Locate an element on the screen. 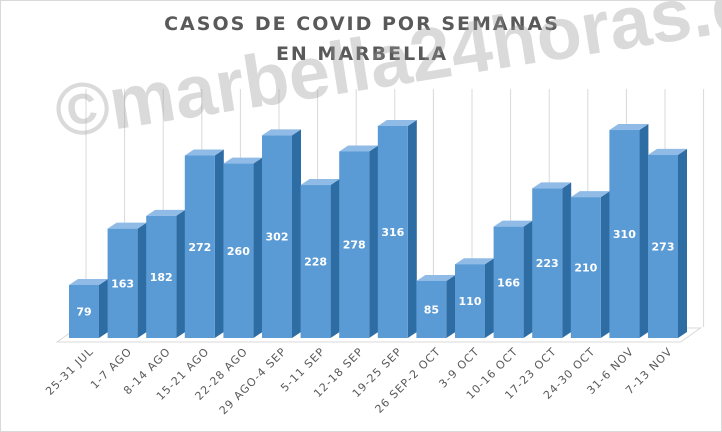  data-label: 110 is located at coordinates (470, 301).